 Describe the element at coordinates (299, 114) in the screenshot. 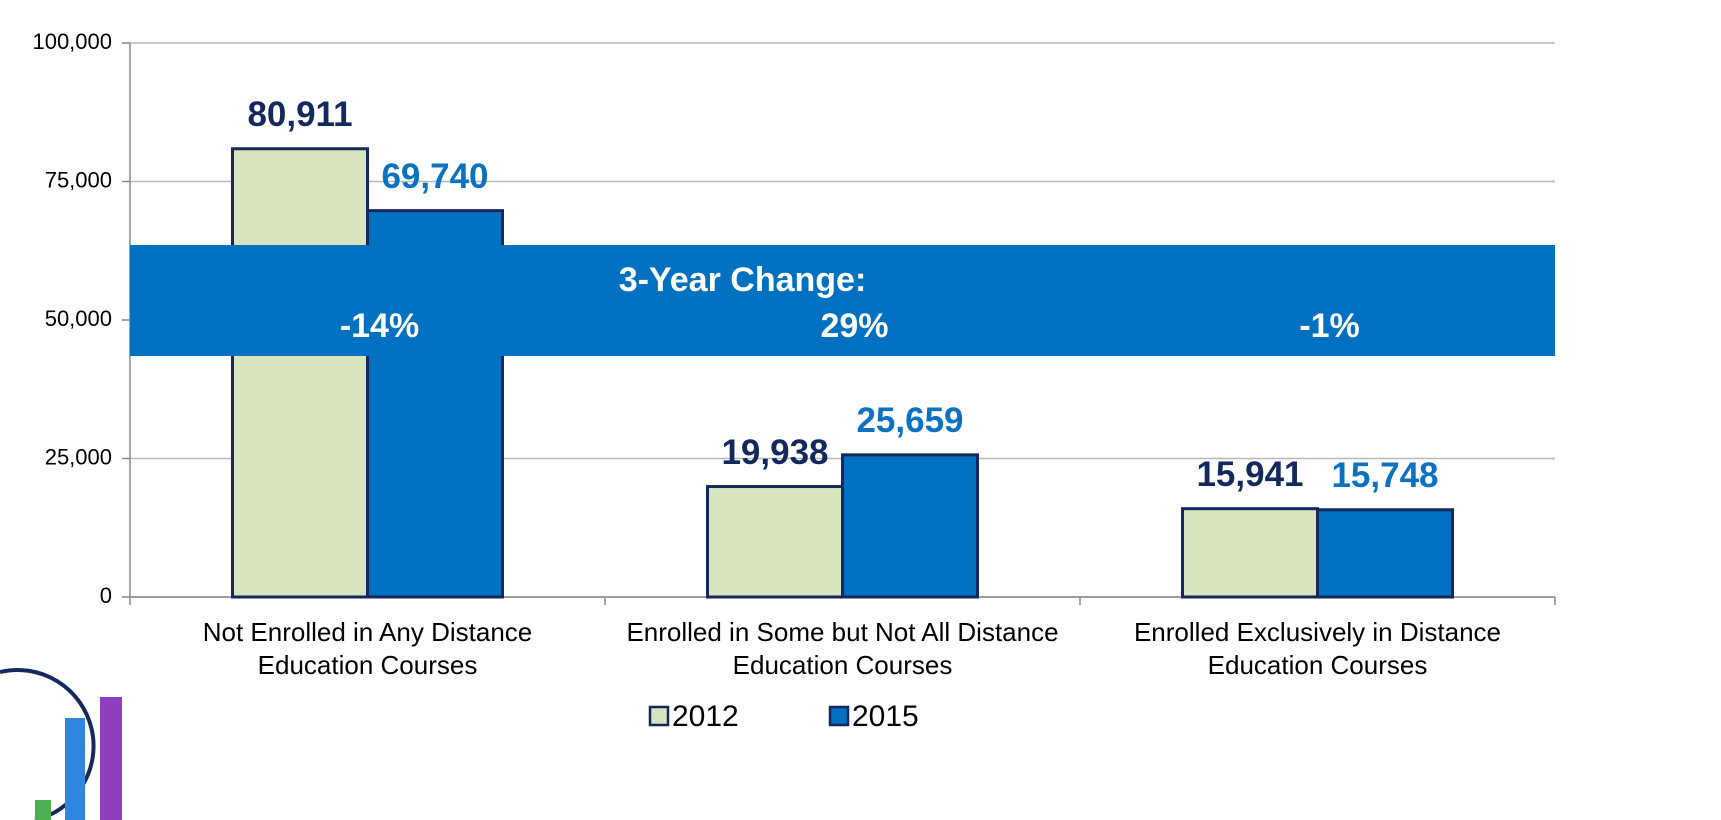

I see `data-label: 80,911` at that location.